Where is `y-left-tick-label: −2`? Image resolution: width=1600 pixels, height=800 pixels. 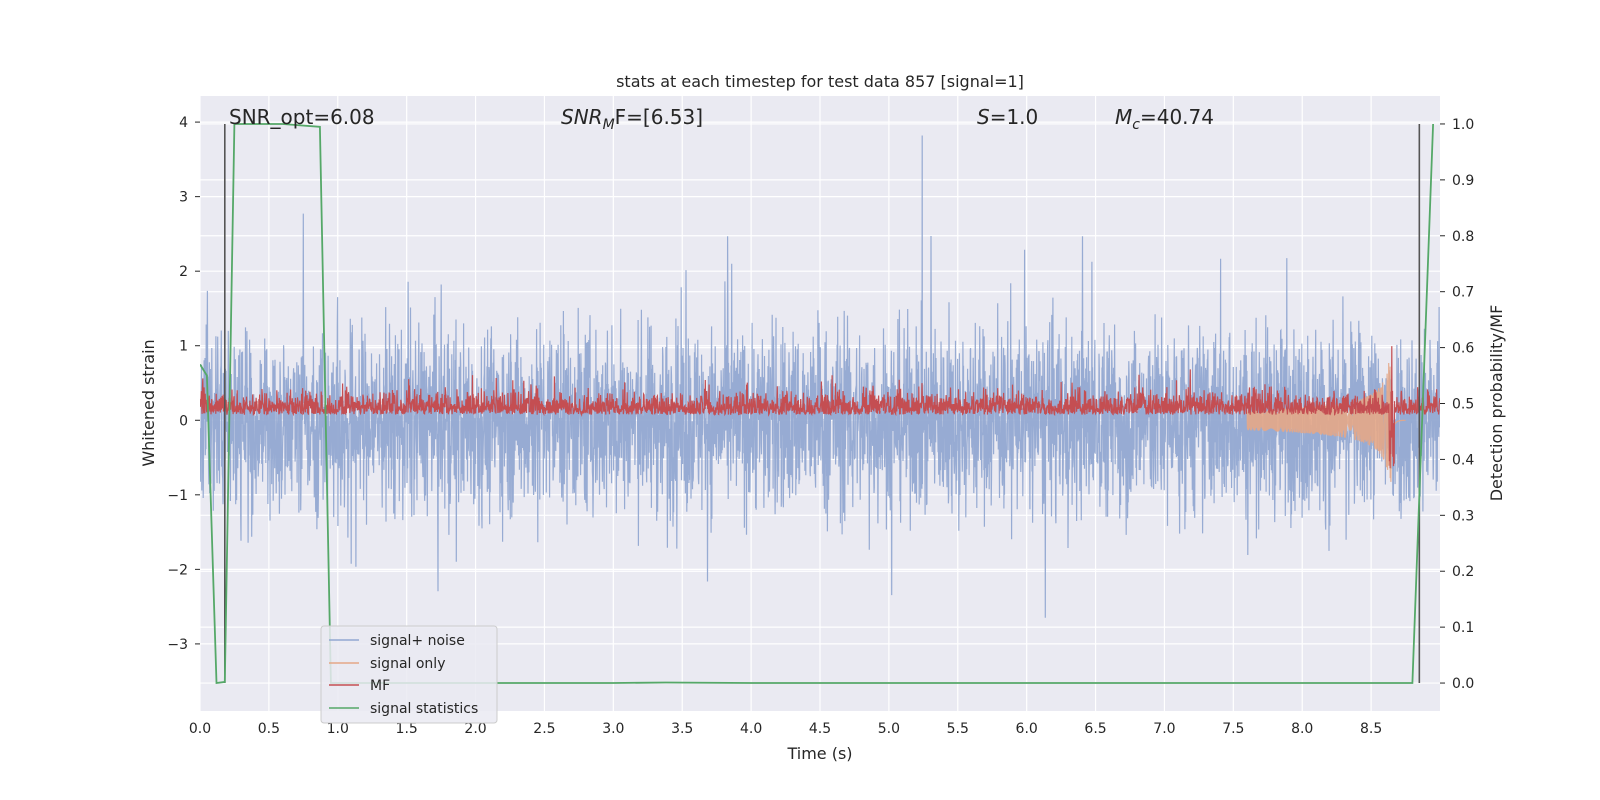 y-left-tick-label: −2 is located at coordinates (177, 570).